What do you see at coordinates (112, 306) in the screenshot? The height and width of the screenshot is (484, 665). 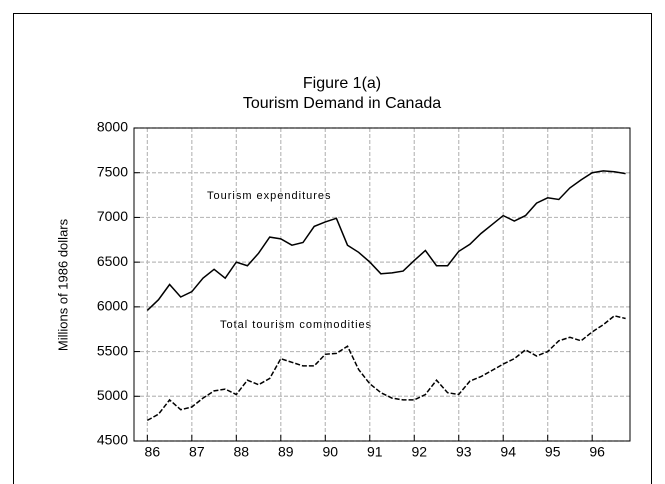 I see `y-tick-label: 6000` at bounding box center [112, 306].